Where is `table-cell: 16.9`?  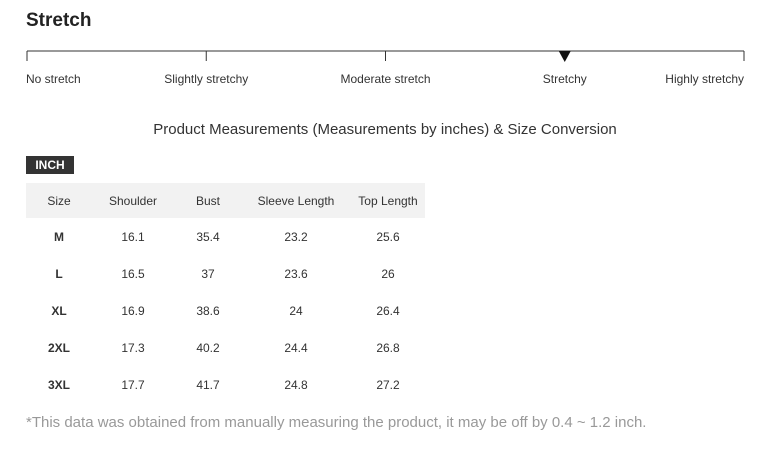
table-cell: 16.9 is located at coordinates (133, 311).